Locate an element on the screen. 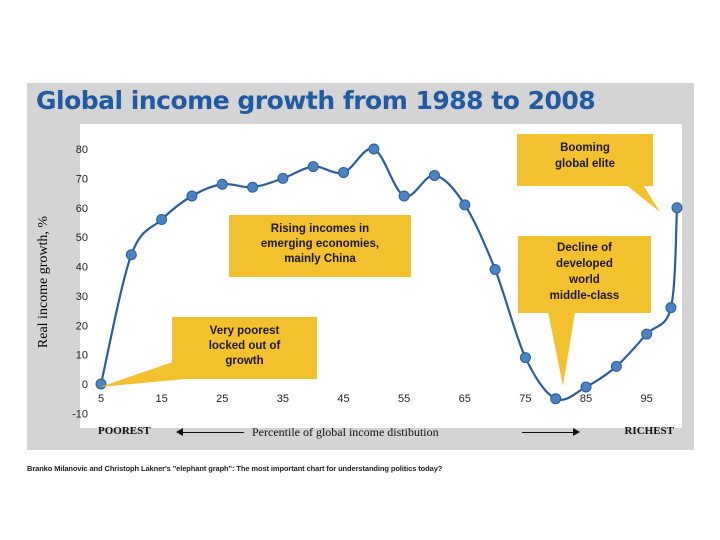  y-tick-label: 40 is located at coordinates (82, 268).